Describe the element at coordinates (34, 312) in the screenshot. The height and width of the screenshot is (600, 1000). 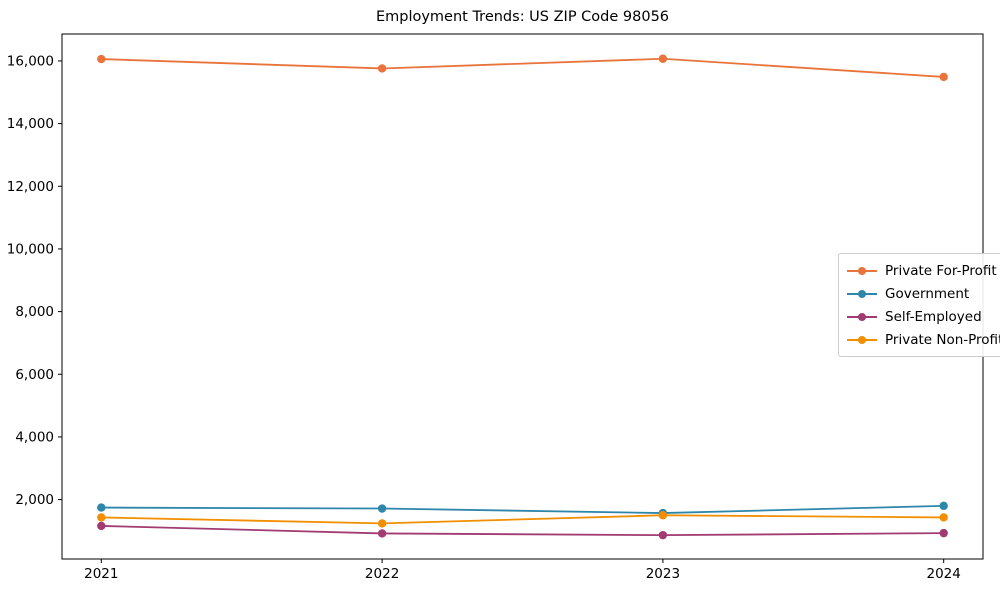
I see `y-tick-label: 8,000` at that location.